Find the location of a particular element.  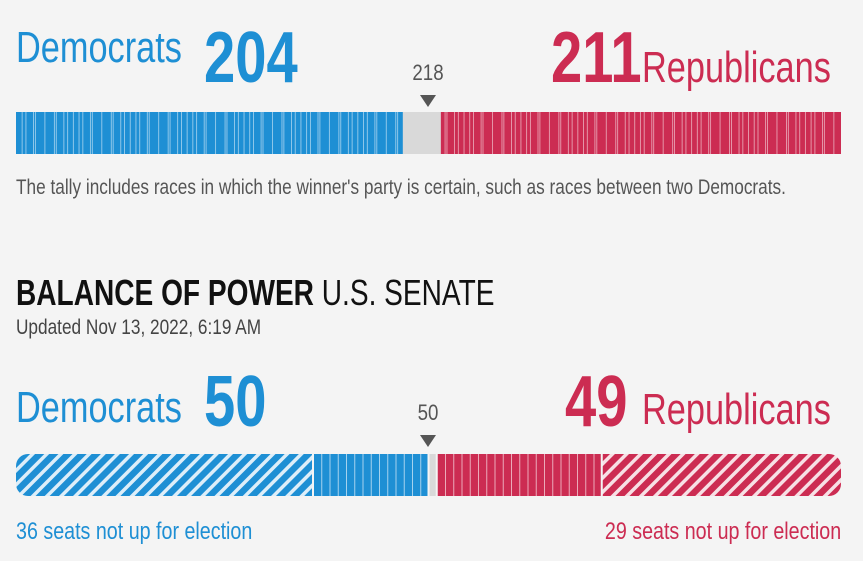

senate-seat-bar is located at coordinates (428, 475).